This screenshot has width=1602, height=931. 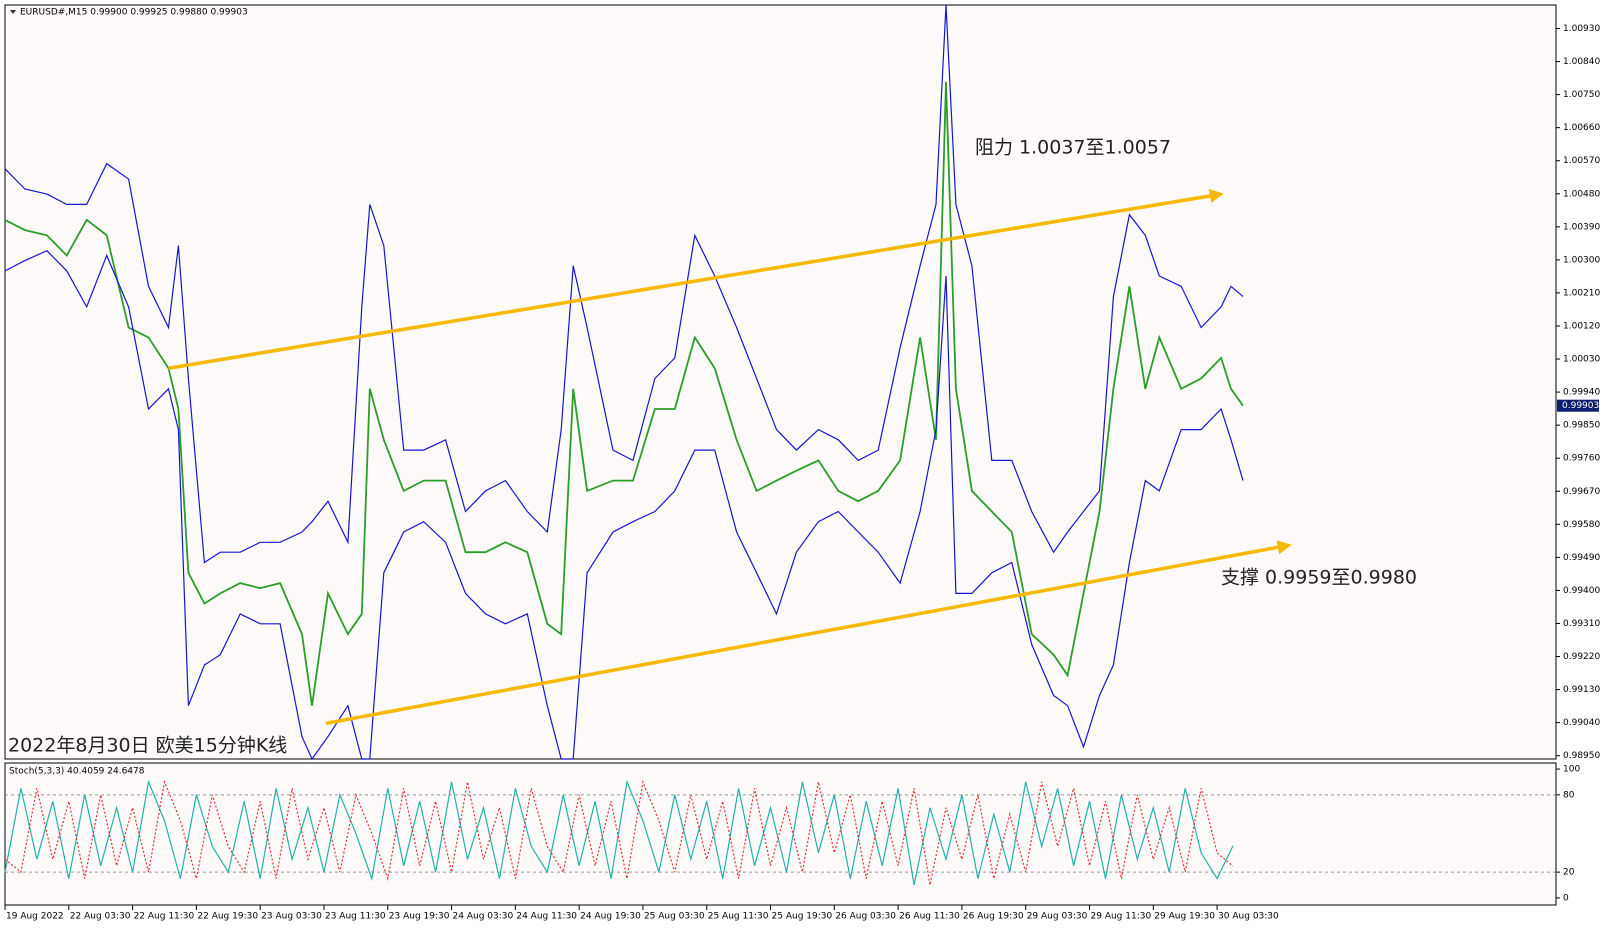 What do you see at coordinates (929, 917) in the screenshot?
I see `x-tick-label: 26 Aug 11:30` at bounding box center [929, 917].